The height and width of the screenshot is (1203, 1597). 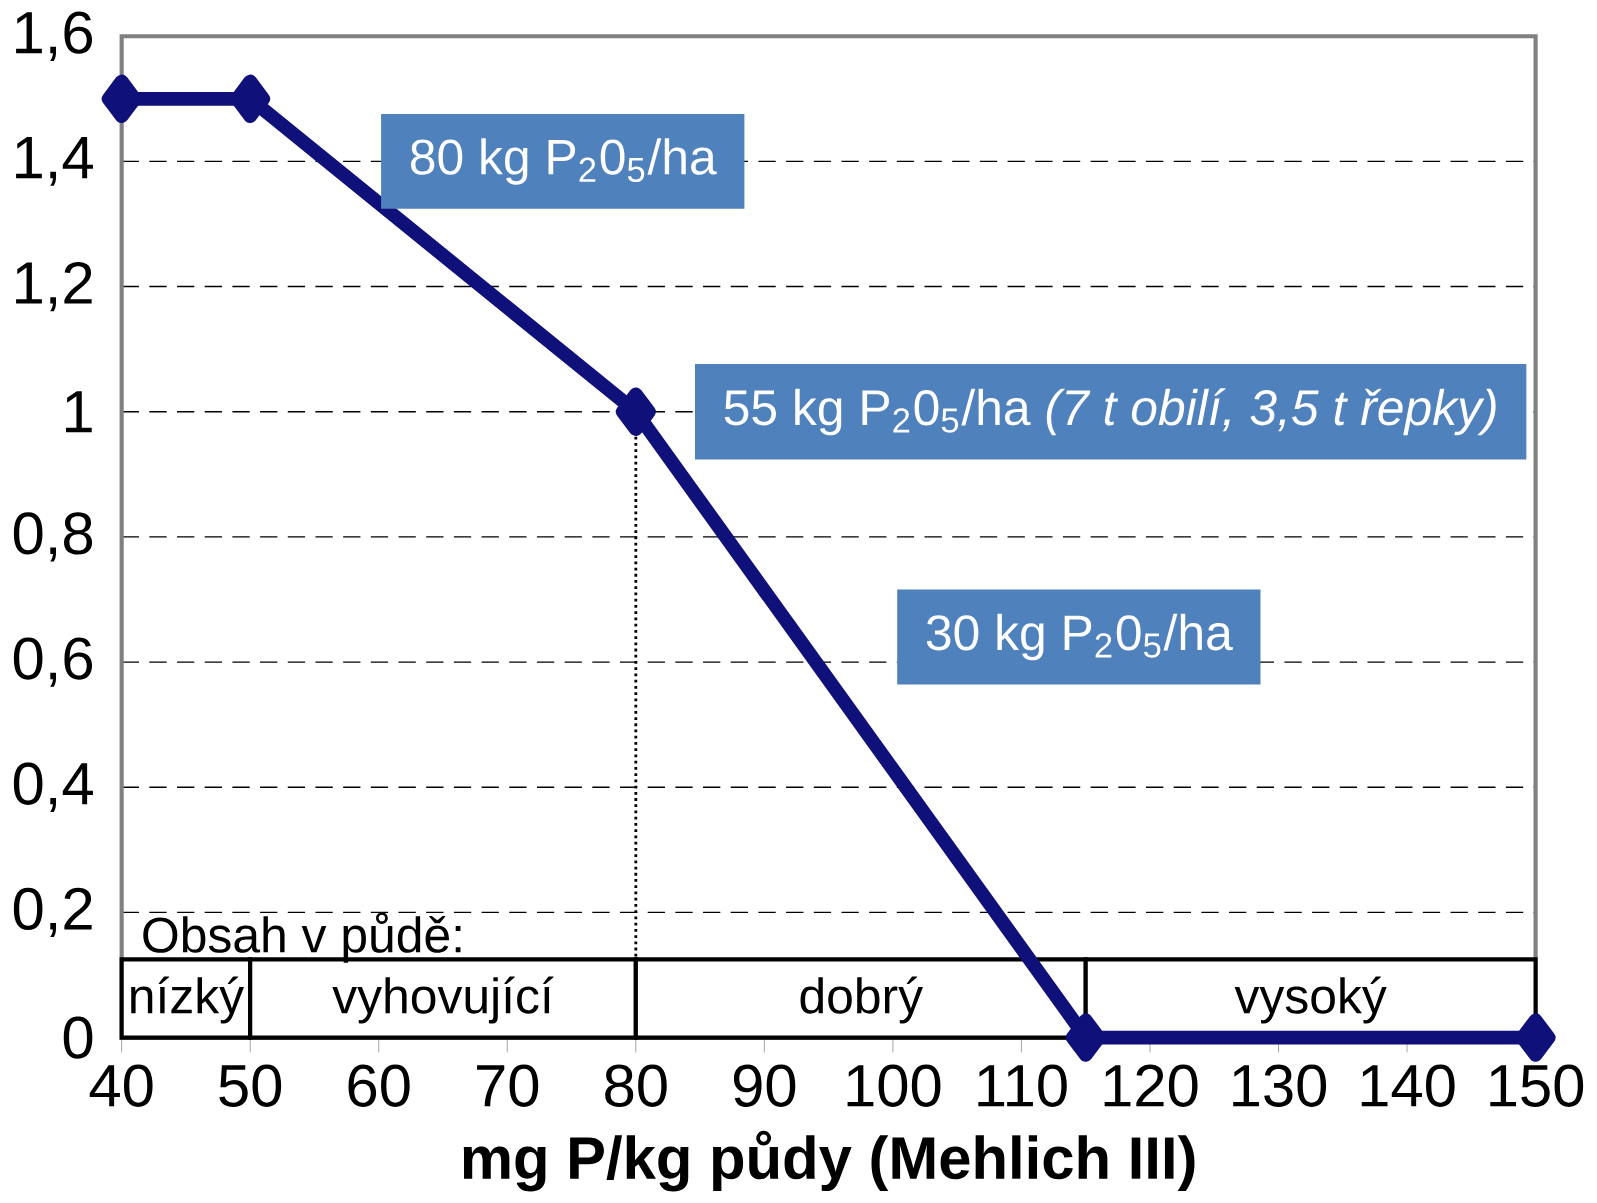 I want to click on y-tick-label: 0,8, so click(x=53, y=537).